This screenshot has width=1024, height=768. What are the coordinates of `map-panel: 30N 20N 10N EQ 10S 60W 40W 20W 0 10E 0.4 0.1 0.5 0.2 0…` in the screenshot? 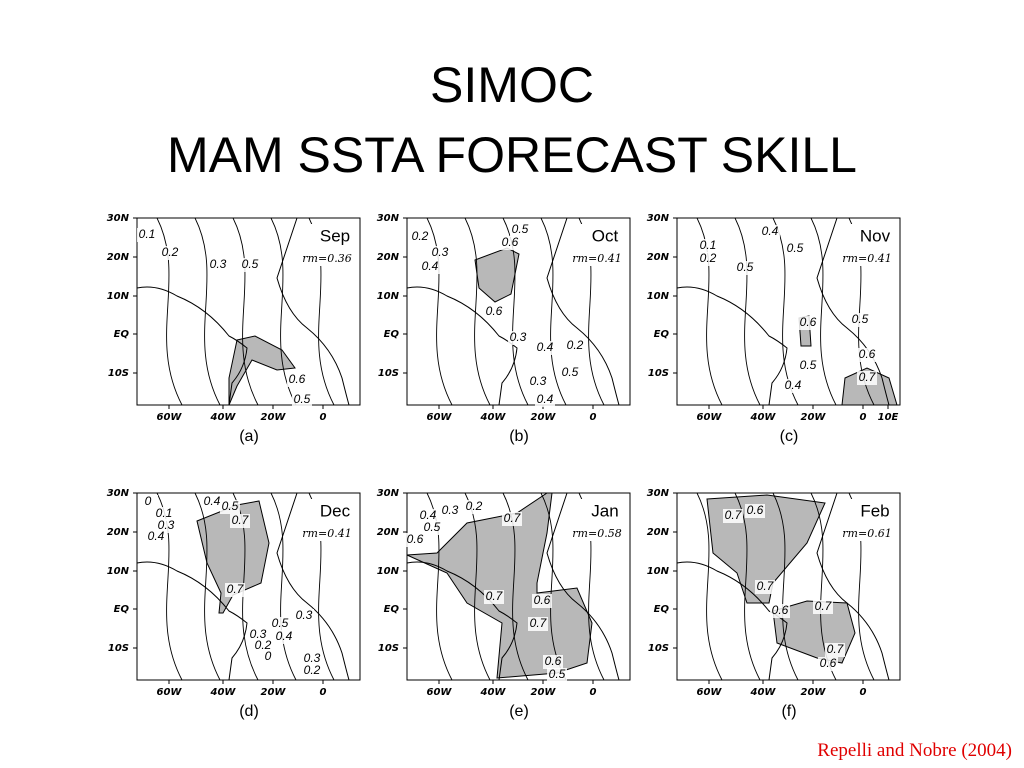 It's located at (774, 329).